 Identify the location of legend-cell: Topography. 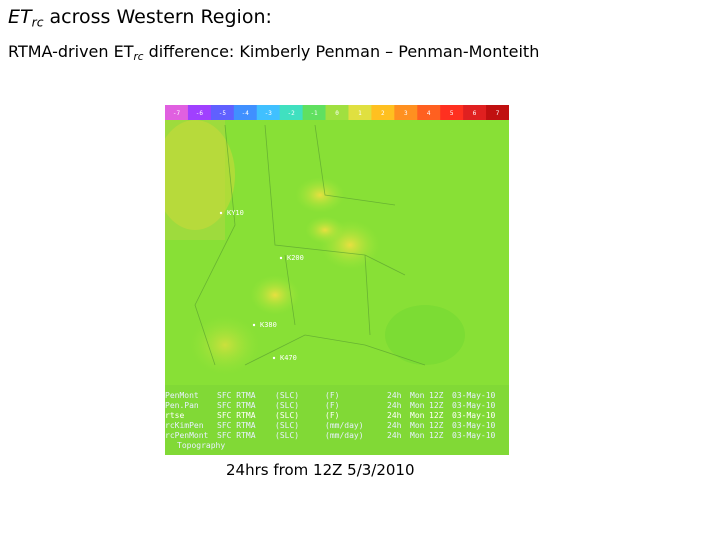
(201, 445).